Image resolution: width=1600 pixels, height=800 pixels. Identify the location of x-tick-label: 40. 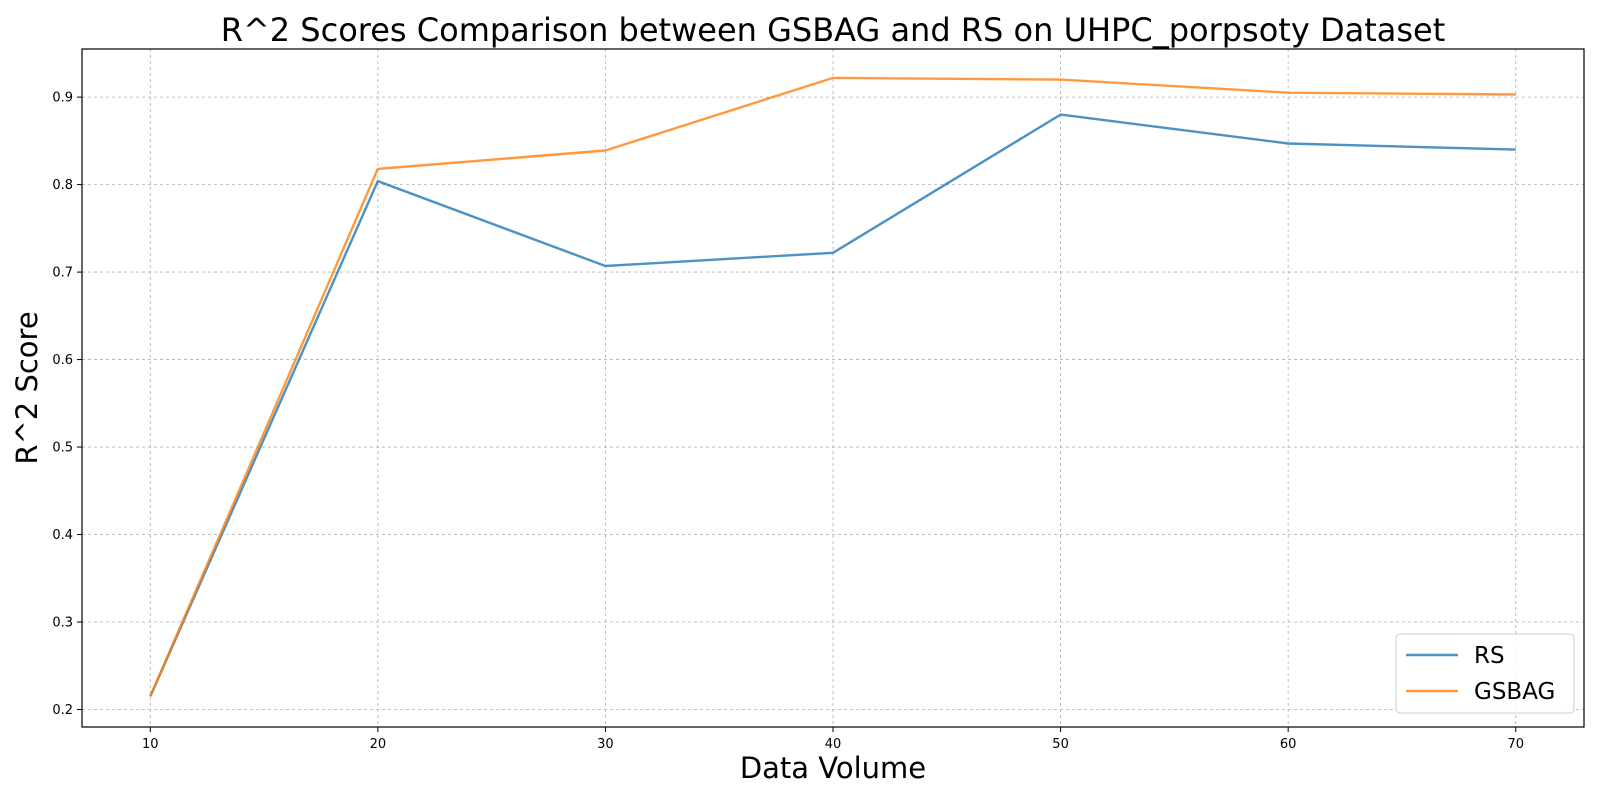
(833, 744).